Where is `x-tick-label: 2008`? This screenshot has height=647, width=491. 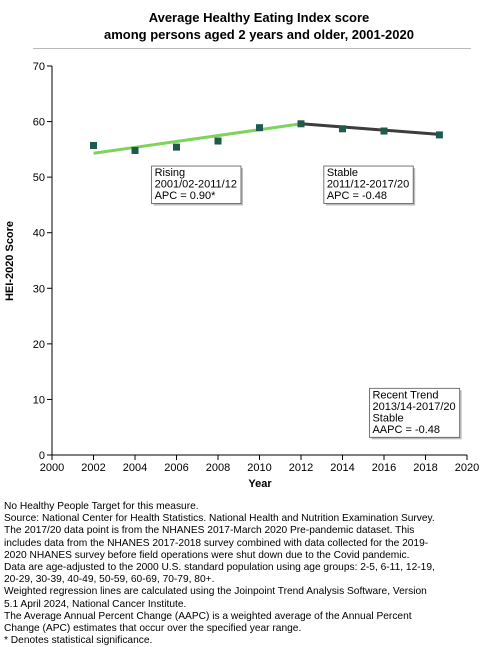
x-tick-label: 2008 is located at coordinates (218, 468).